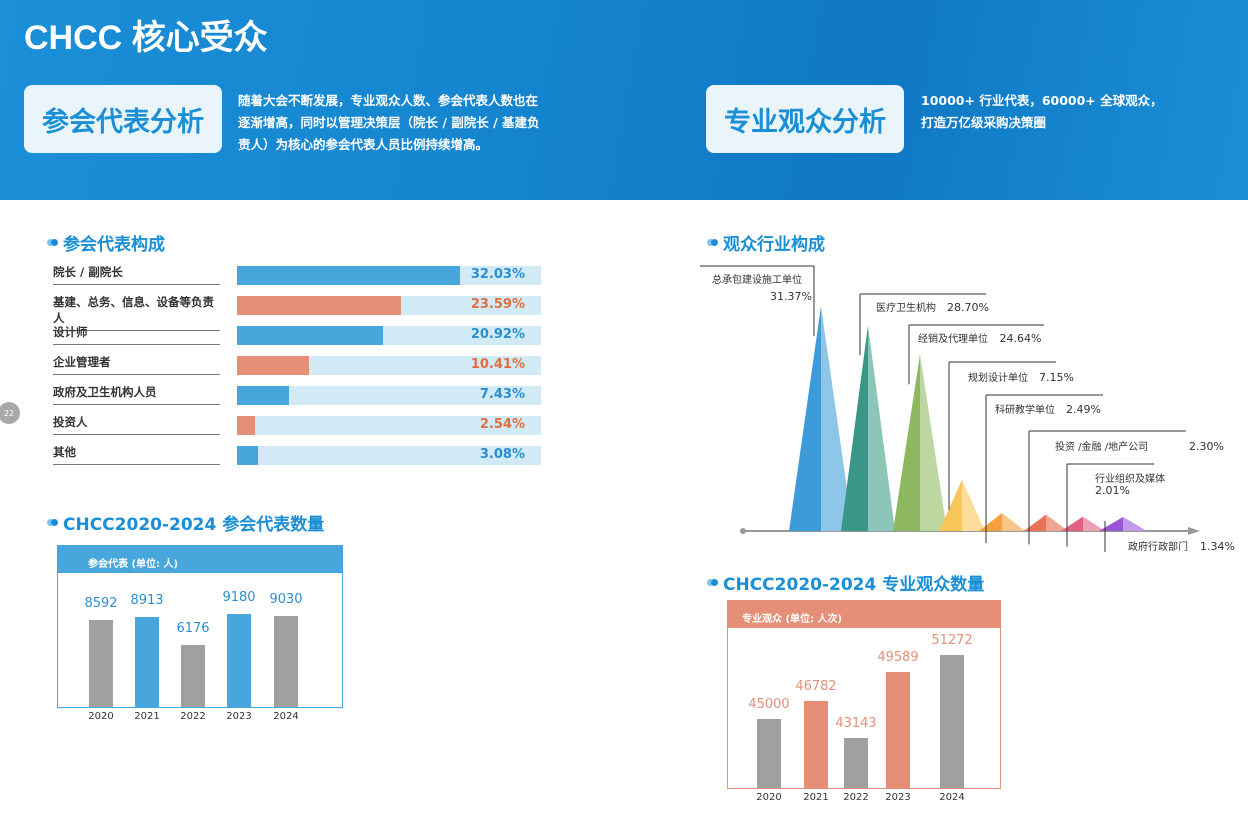 This screenshot has height=816, width=1248. I want to click on bar-value-label: 2.54%, so click(502, 424).